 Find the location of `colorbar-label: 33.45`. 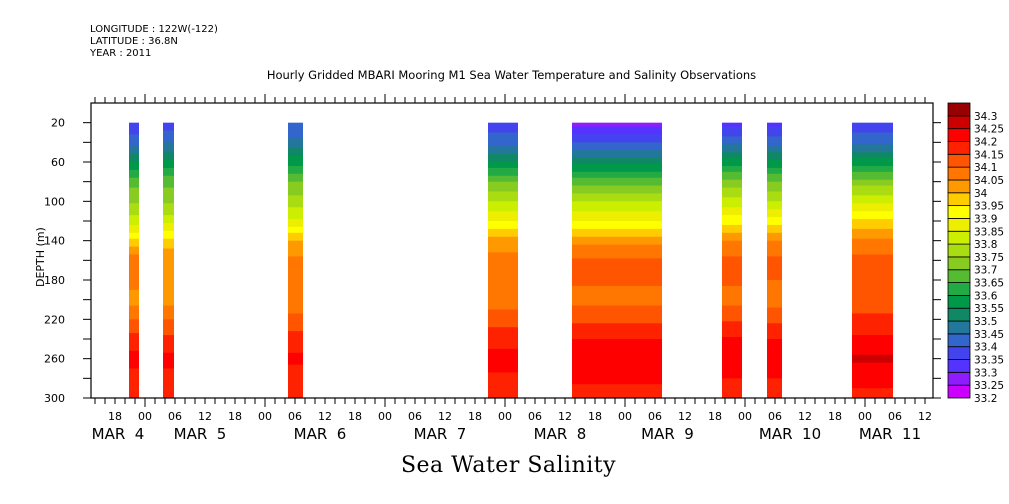

colorbar-label: 33.45 is located at coordinates (989, 335).